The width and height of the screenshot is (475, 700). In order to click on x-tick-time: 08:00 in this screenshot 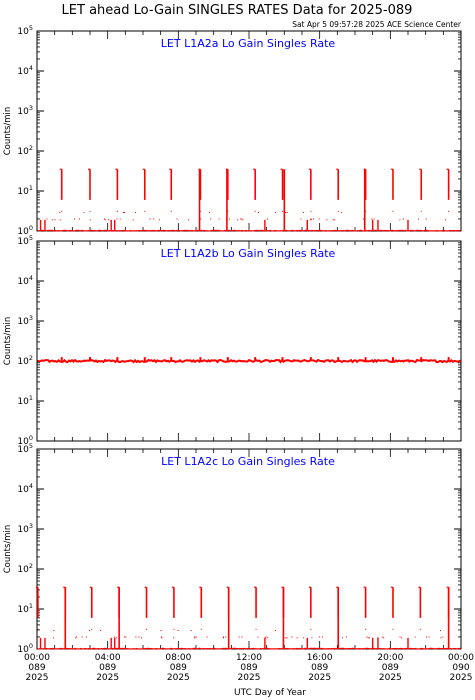, I will do `click(178, 658)`.